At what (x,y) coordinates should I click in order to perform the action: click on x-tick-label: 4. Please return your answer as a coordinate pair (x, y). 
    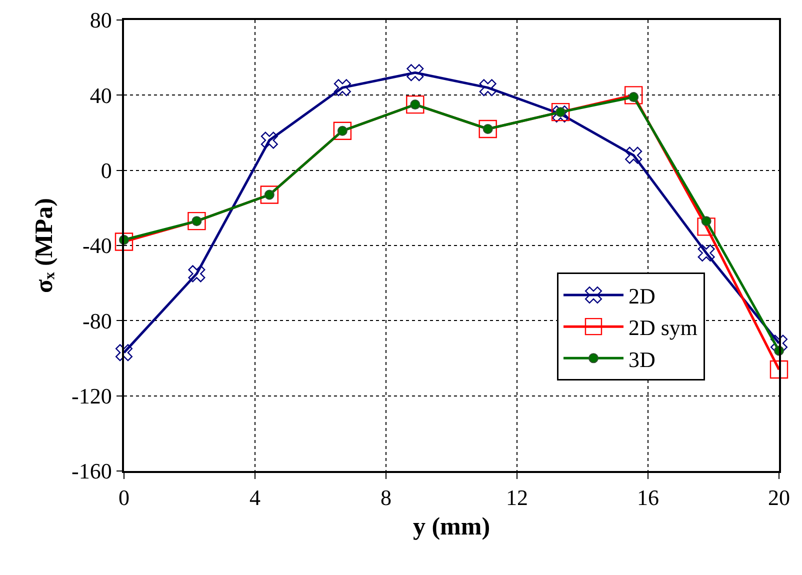
    Looking at the image, I should click on (255, 497).